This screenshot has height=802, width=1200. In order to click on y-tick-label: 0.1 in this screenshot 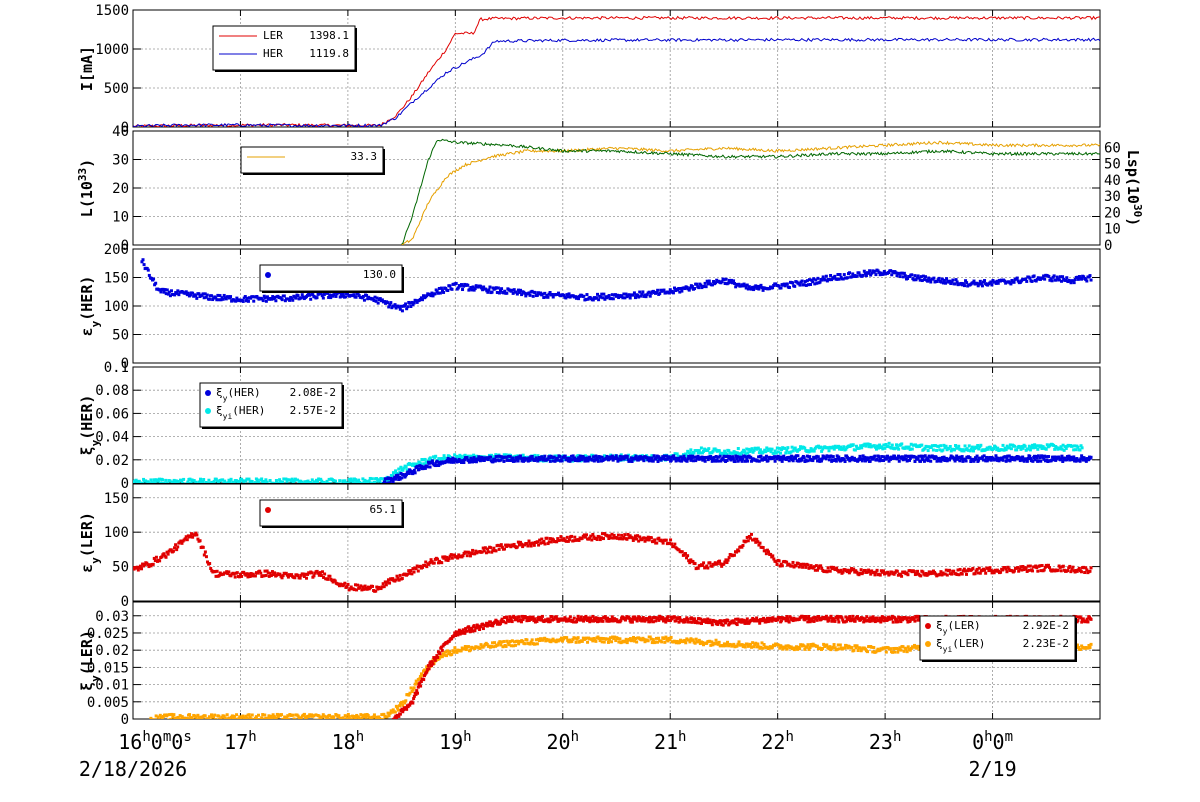, I will do `click(116, 368)`.